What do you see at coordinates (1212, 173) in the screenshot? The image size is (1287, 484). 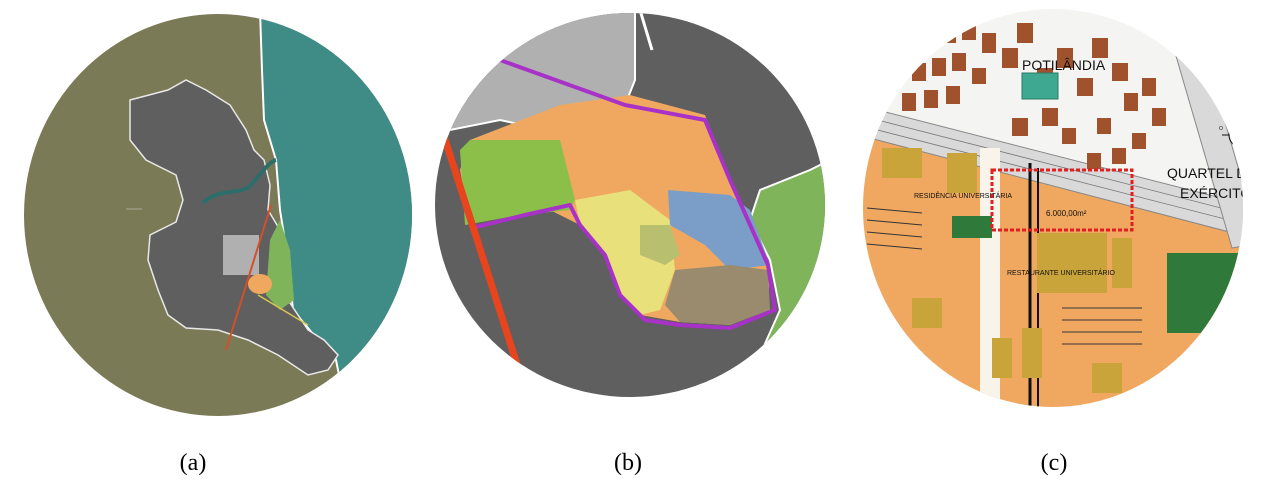 I see `label-barracks-1: QUARTEL DO` at bounding box center [1212, 173].